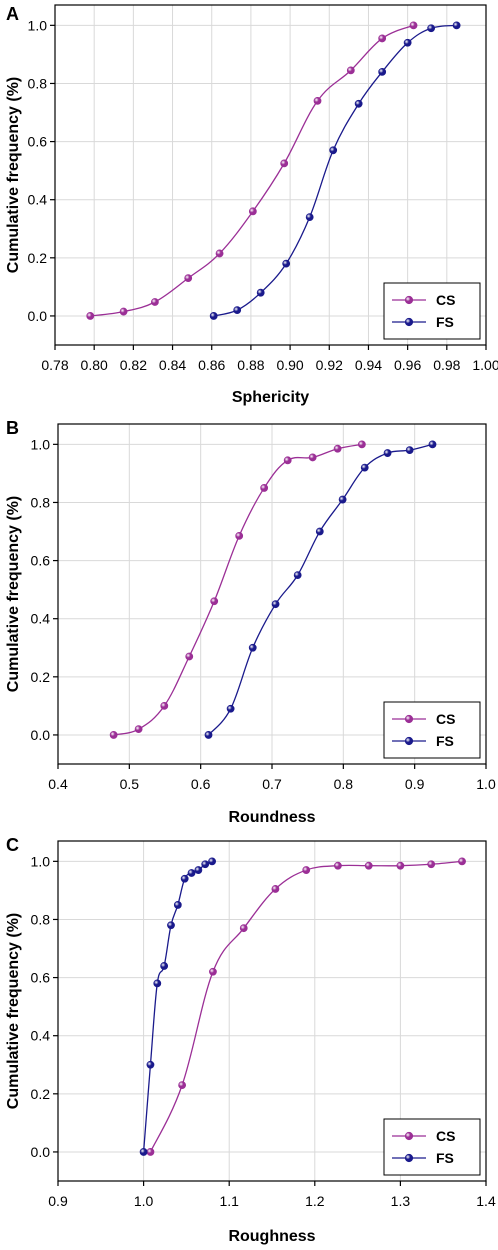 This screenshot has height=1250, width=498. What do you see at coordinates (289, 365) in the screenshot?
I see `x-tick-label: 0.90` at bounding box center [289, 365].